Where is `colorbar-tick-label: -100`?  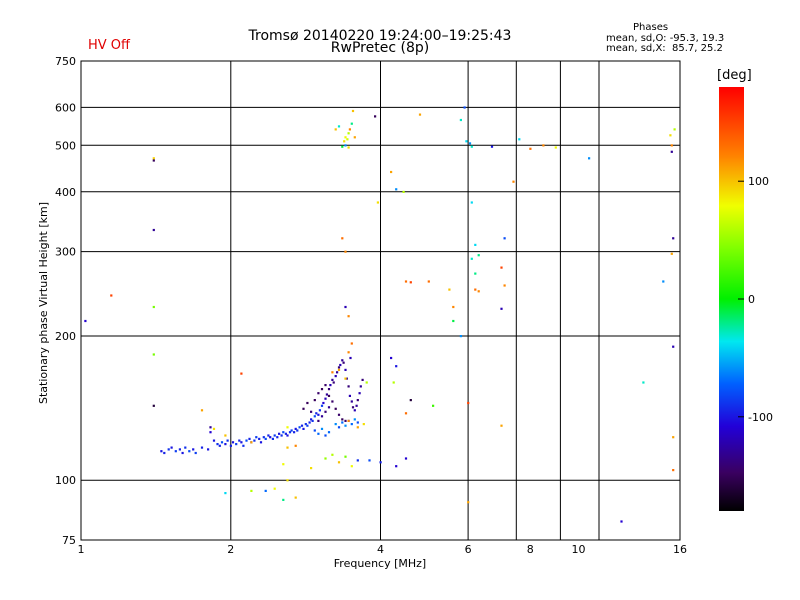
colorbar-tick-label: -100 is located at coordinates (760, 417).